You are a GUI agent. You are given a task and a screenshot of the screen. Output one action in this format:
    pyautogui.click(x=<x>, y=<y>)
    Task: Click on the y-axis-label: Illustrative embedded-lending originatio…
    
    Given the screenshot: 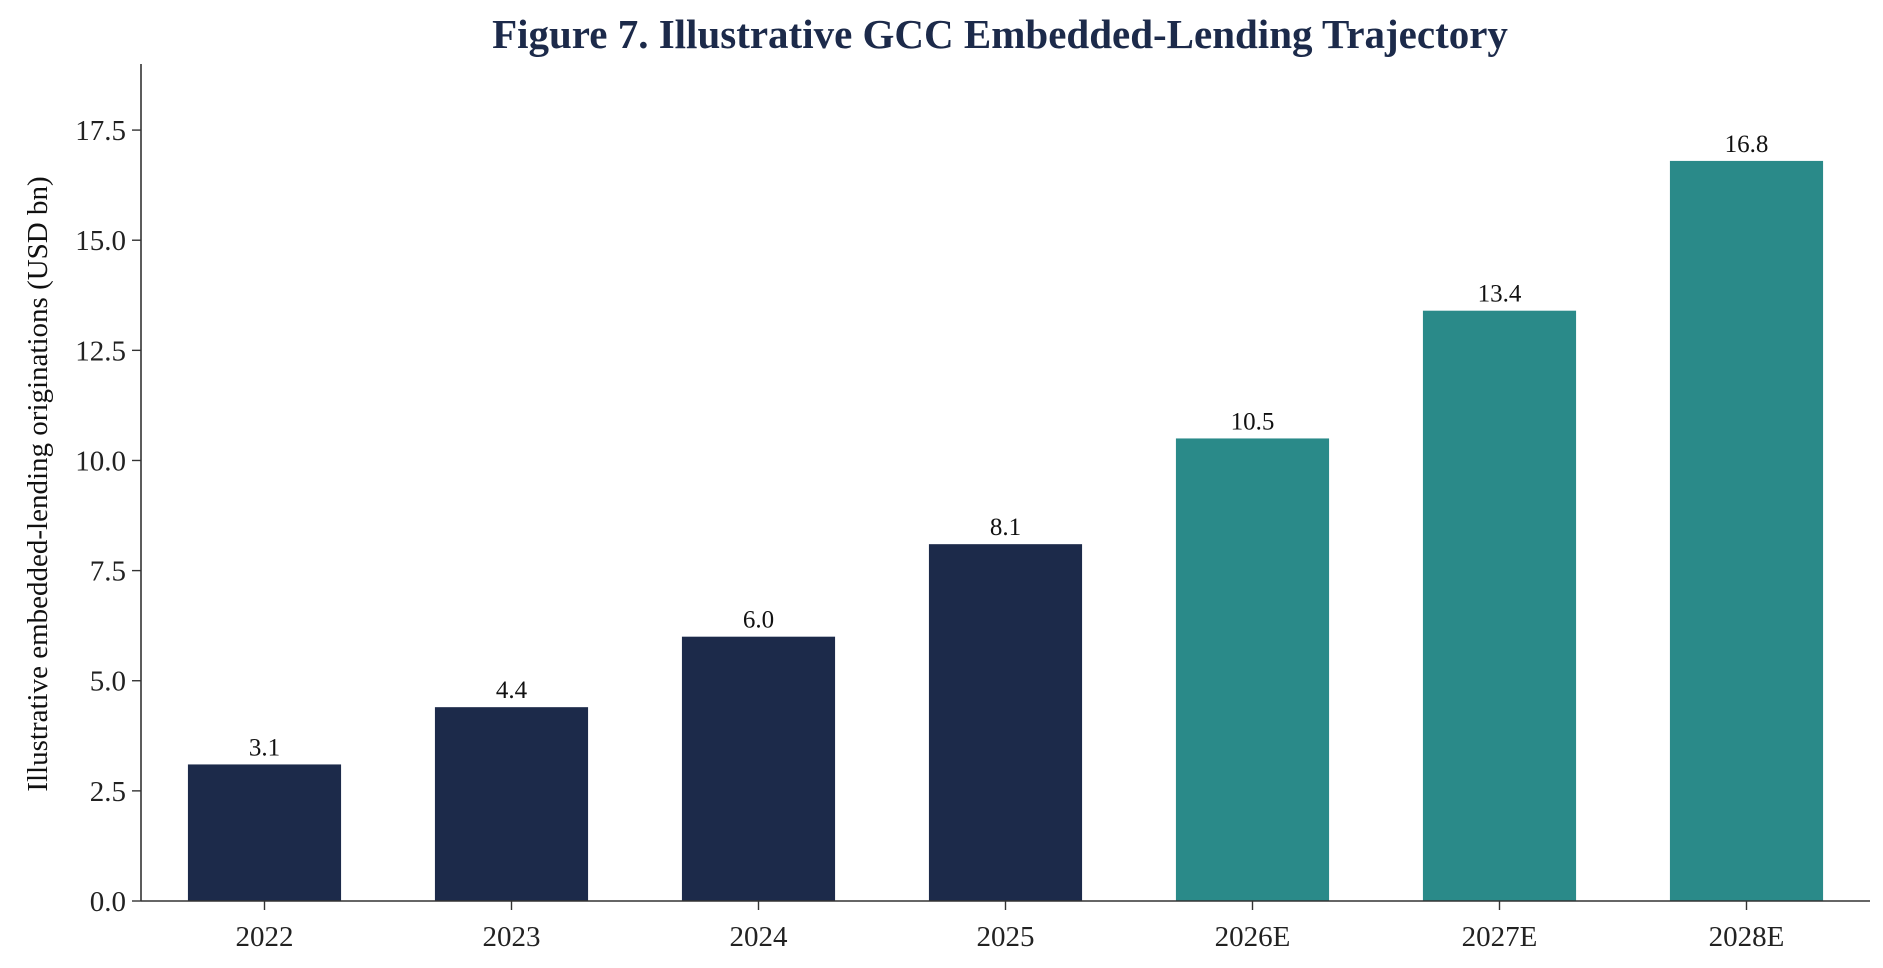 What is the action you would take?
    pyautogui.click(x=38, y=483)
    